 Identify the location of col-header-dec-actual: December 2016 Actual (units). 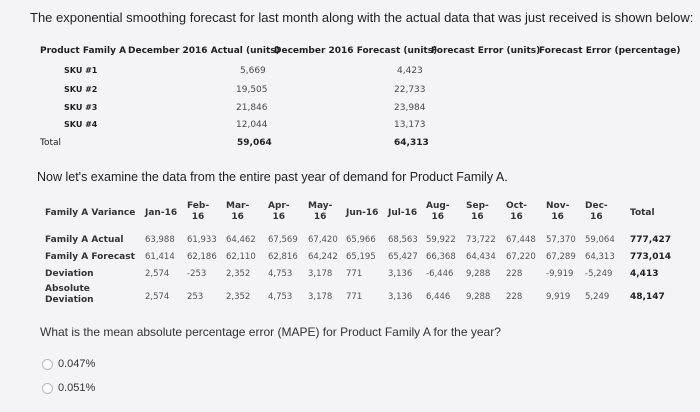
(204, 51).